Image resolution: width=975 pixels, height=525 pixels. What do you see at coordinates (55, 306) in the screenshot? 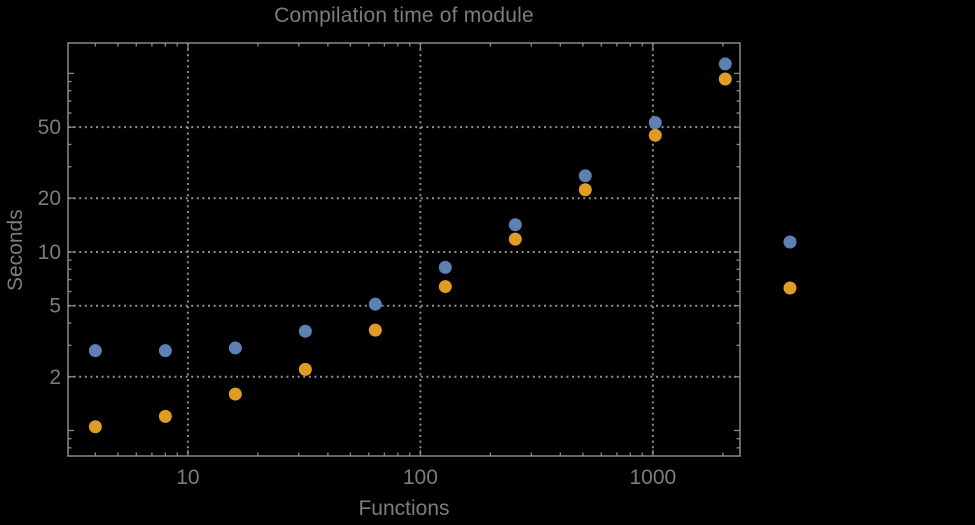
I see `y-tick-label: 5` at bounding box center [55, 306].